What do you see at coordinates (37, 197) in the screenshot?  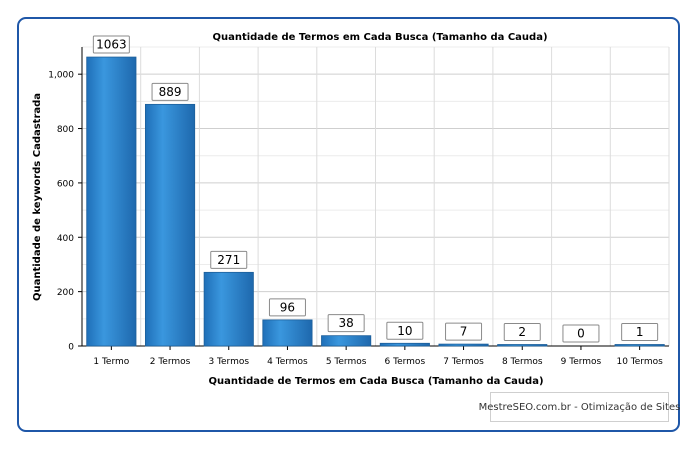 I see `y-axis-label: Quantidade de keywords Cadastrada` at bounding box center [37, 197].